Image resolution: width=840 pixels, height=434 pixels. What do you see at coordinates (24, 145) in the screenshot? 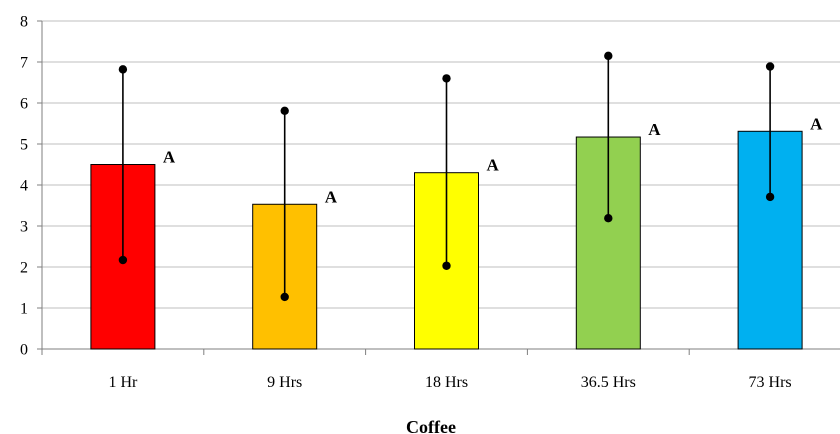
I see `y-tick-label: 5` at bounding box center [24, 145].